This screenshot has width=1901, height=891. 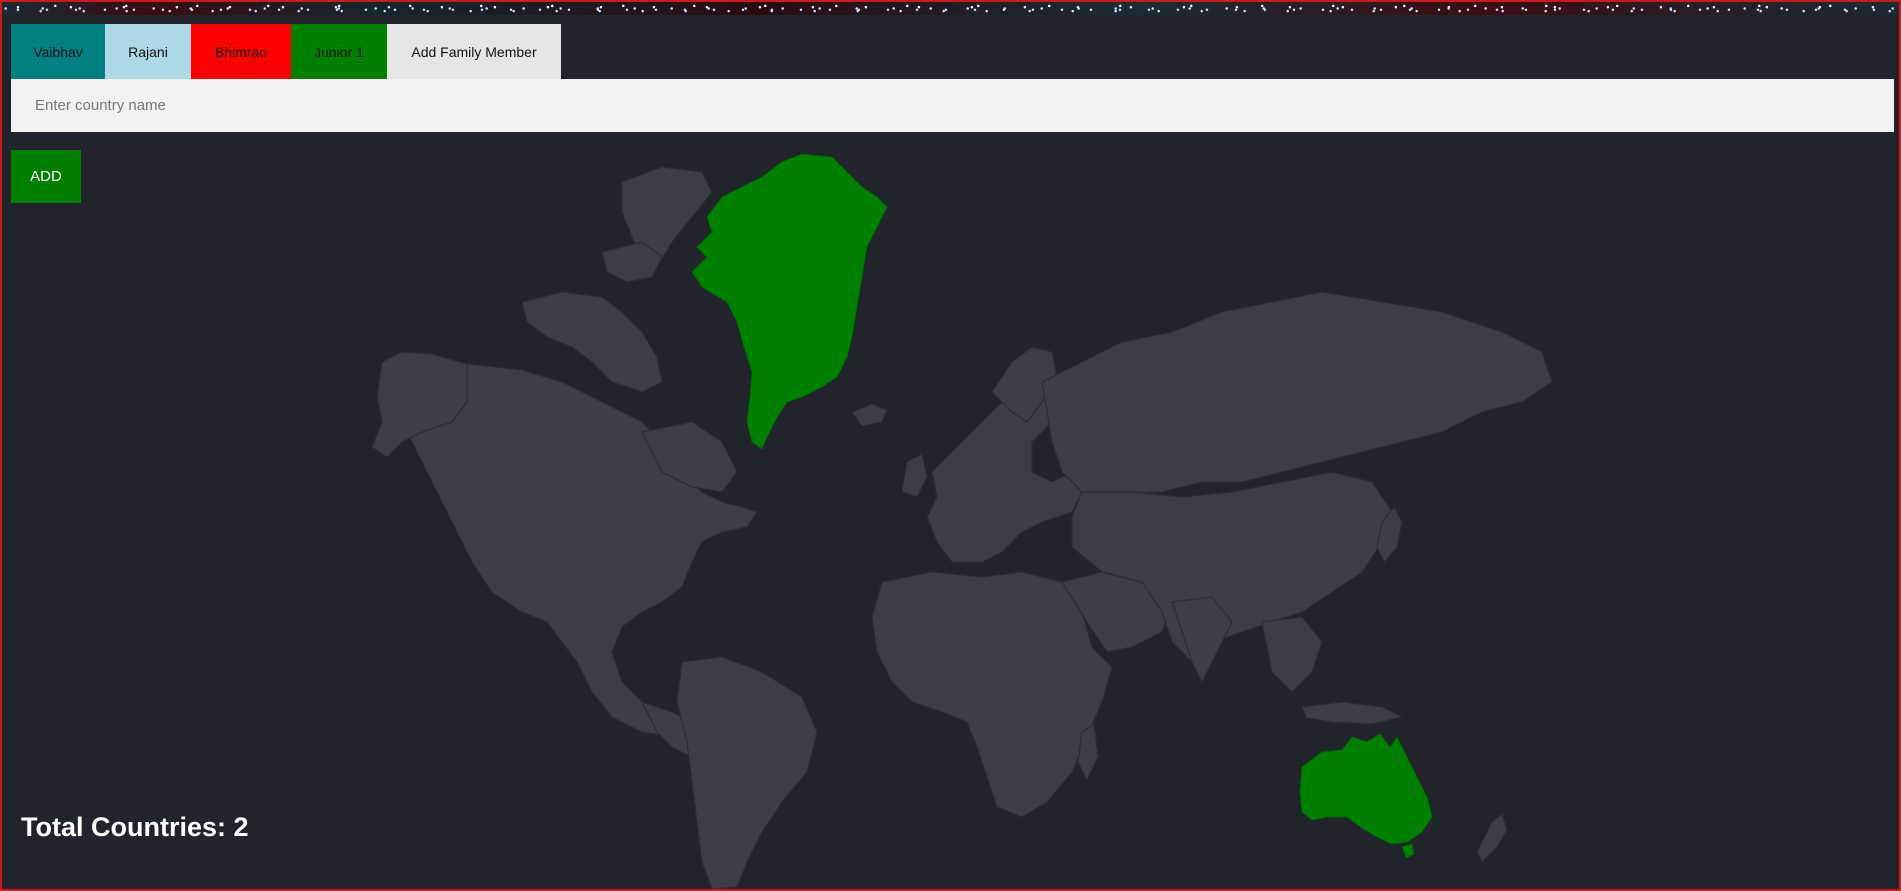 I want to click on map-country-iceland, so click(x=869, y=415).